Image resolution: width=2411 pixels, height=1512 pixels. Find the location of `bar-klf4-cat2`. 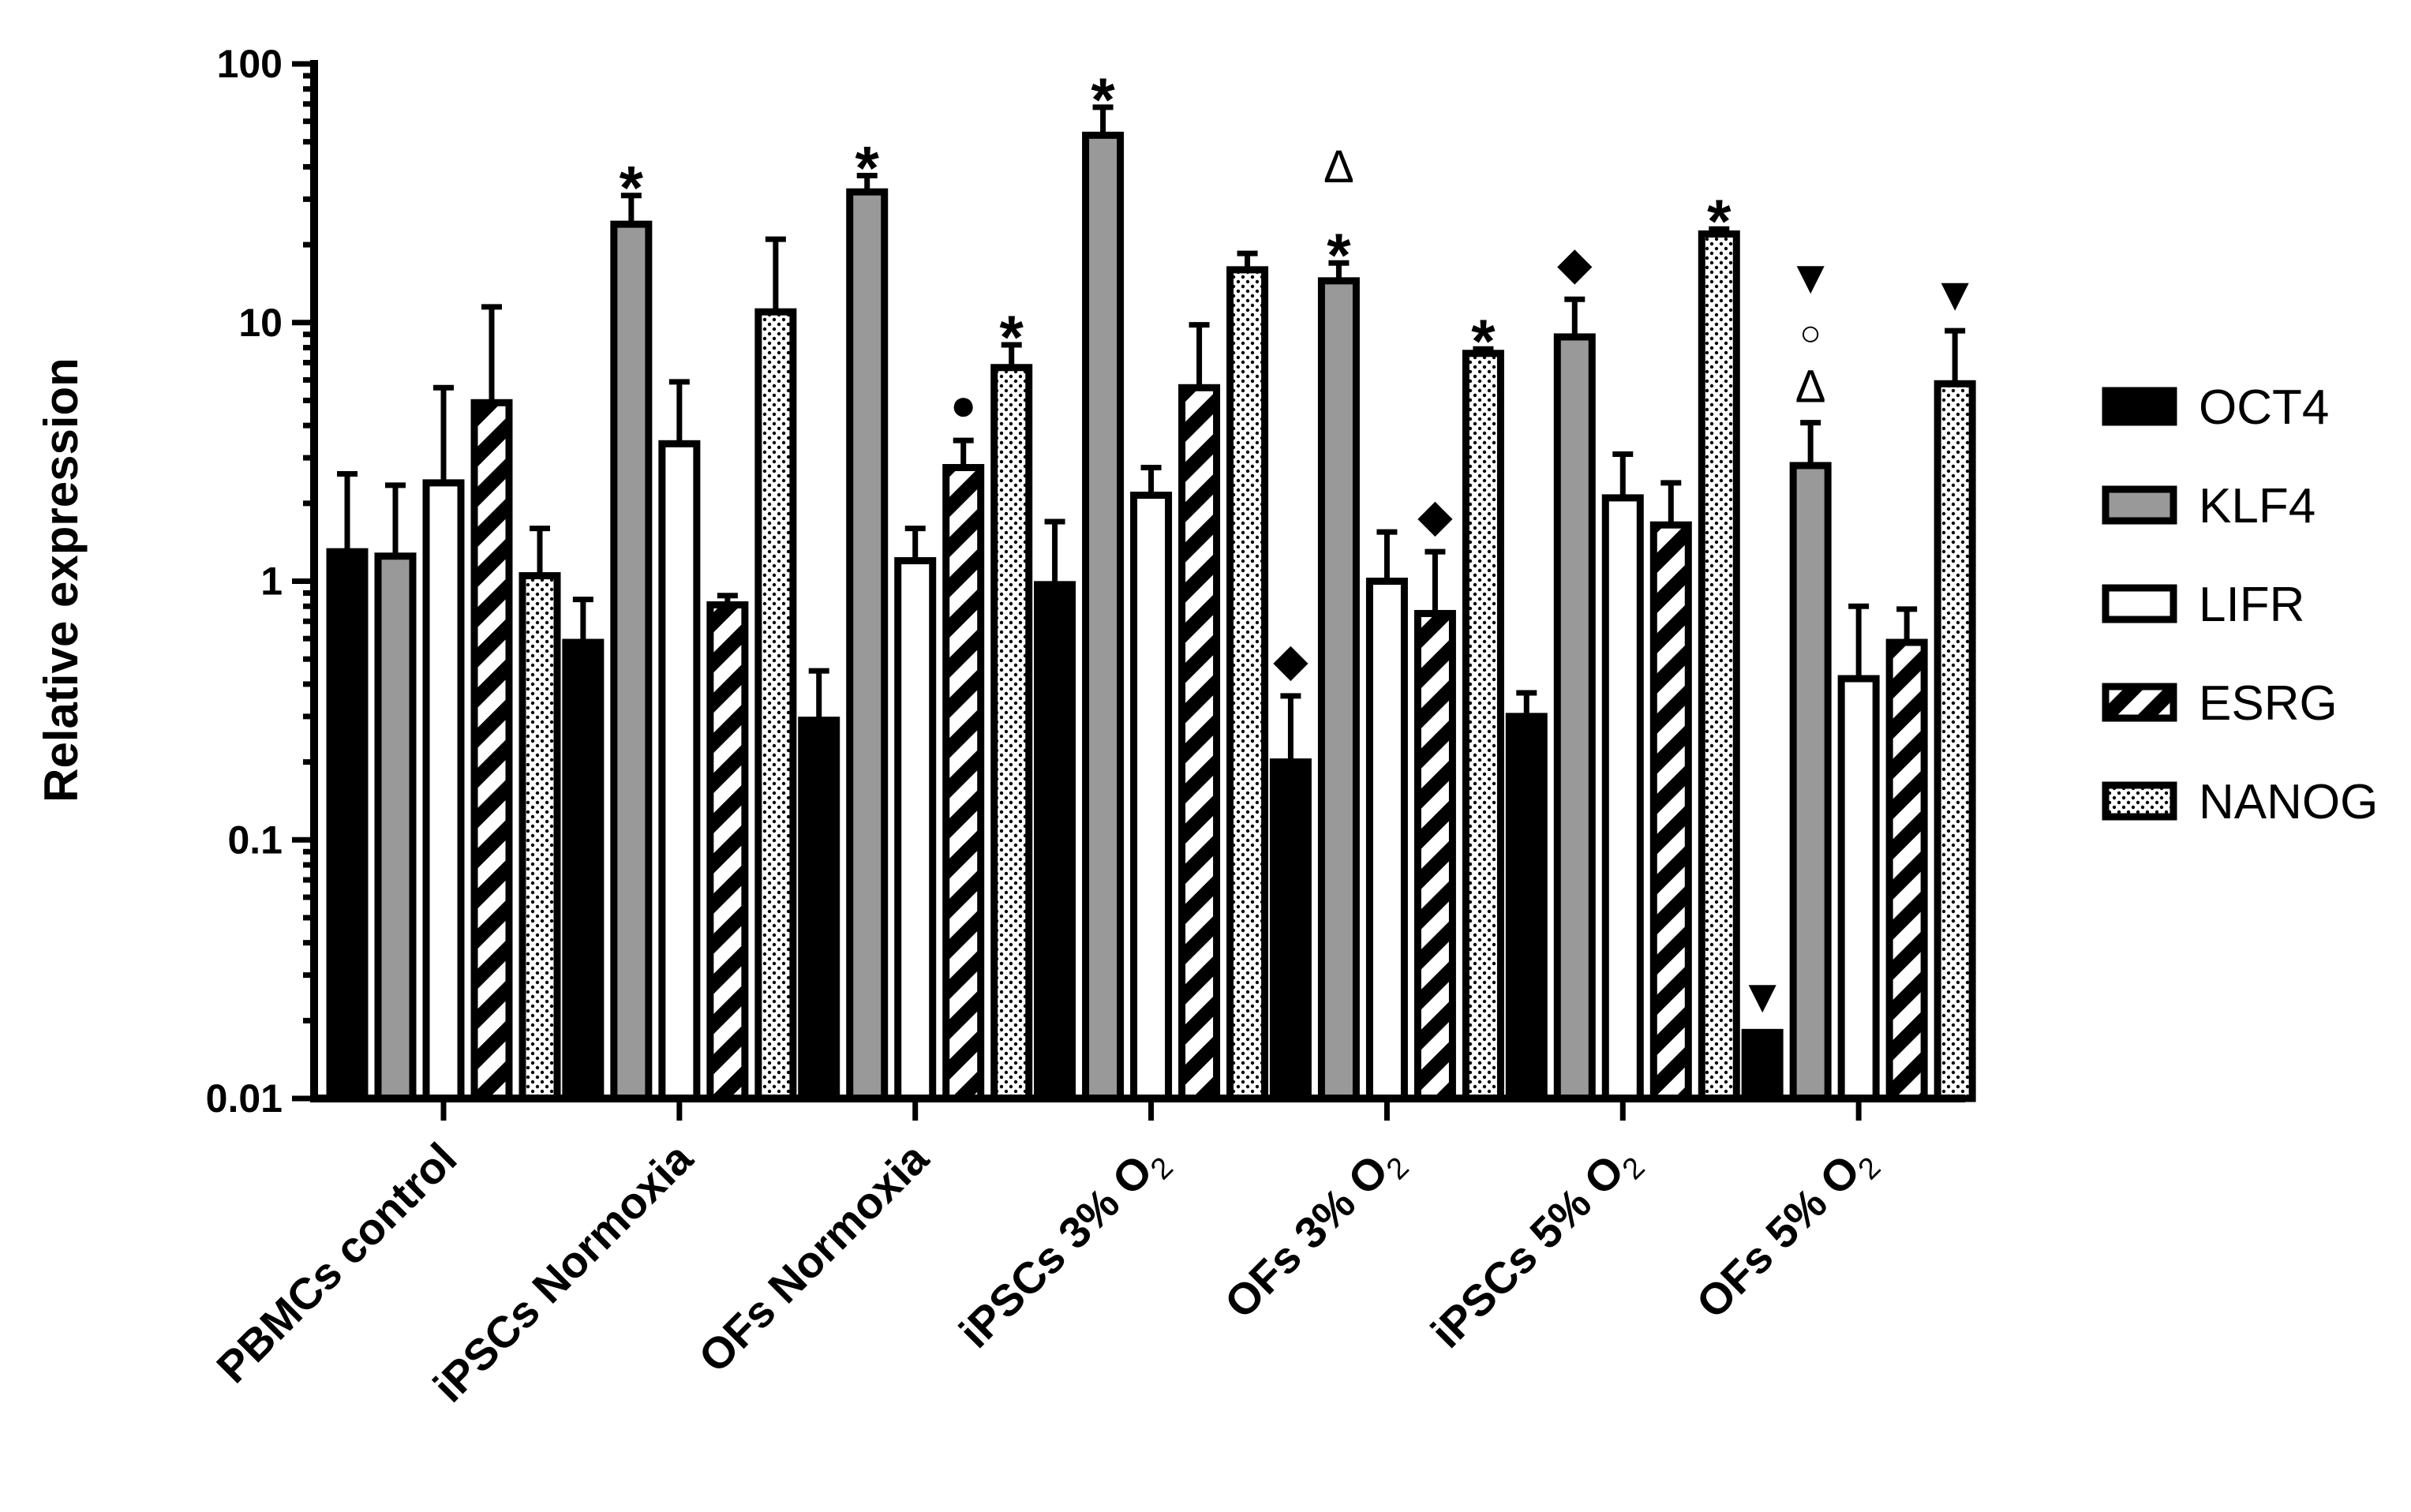

bar-klf4-cat2 is located at coordinates (868, 645).